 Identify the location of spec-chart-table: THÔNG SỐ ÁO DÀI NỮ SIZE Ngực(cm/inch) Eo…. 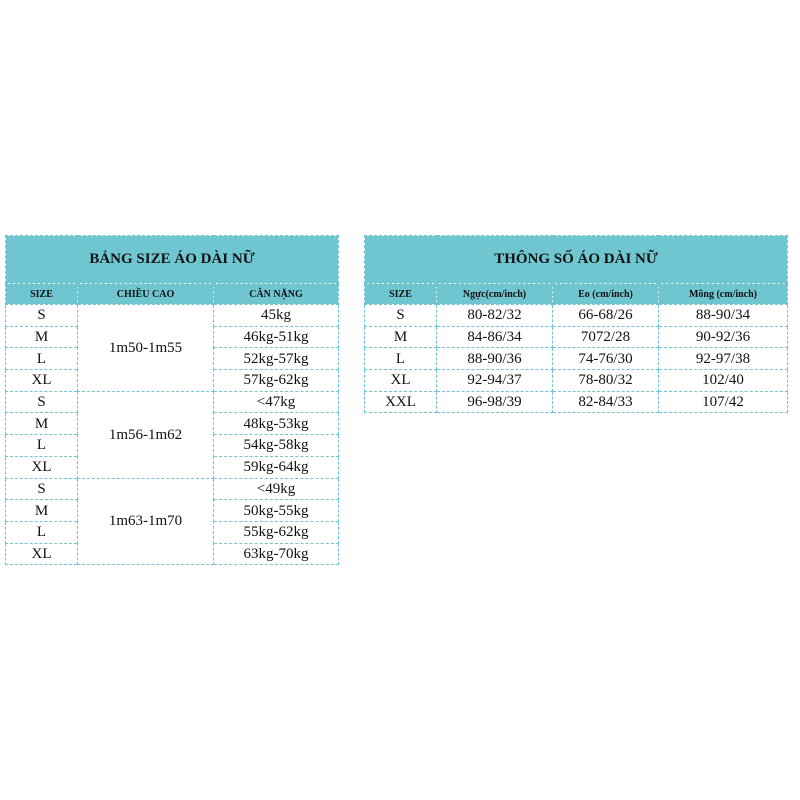
(576, 324).